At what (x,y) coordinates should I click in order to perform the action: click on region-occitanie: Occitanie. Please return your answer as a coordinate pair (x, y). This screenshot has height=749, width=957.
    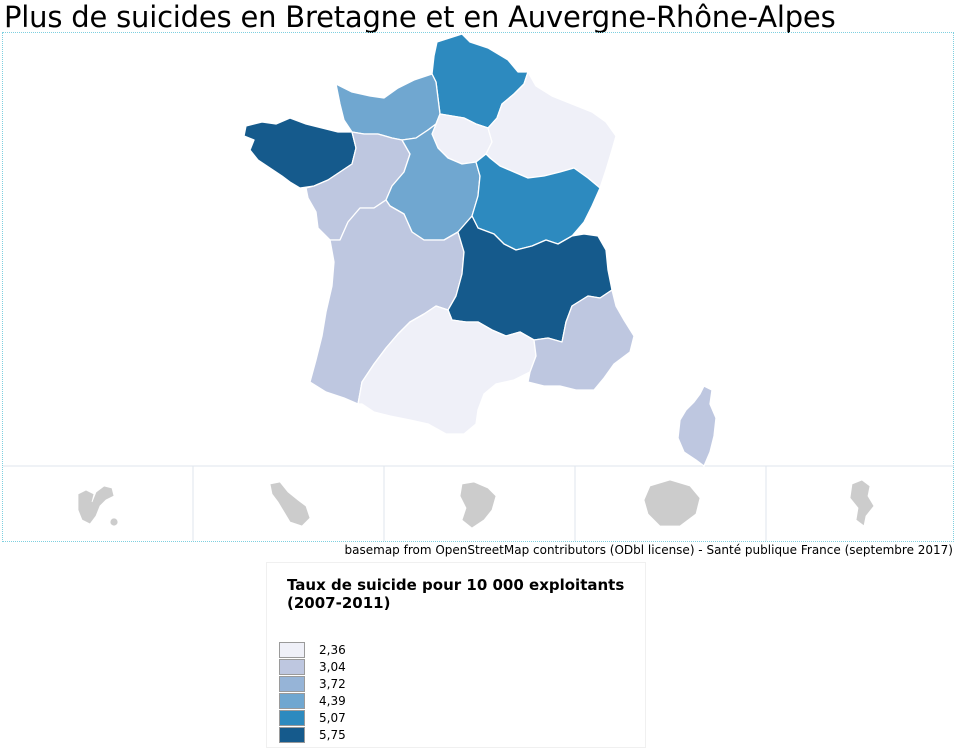
    Looking at the image, I should click on (447, 370).